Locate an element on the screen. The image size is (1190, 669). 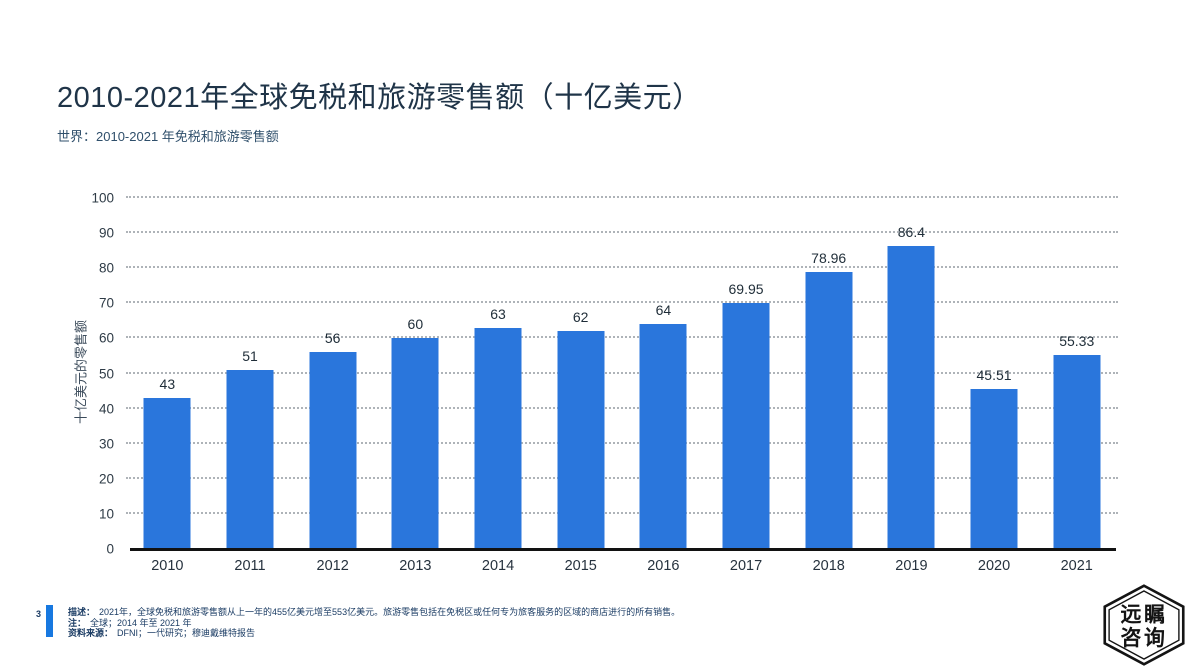
x-axis-label: 2013 is located at coordinates (415, 566).